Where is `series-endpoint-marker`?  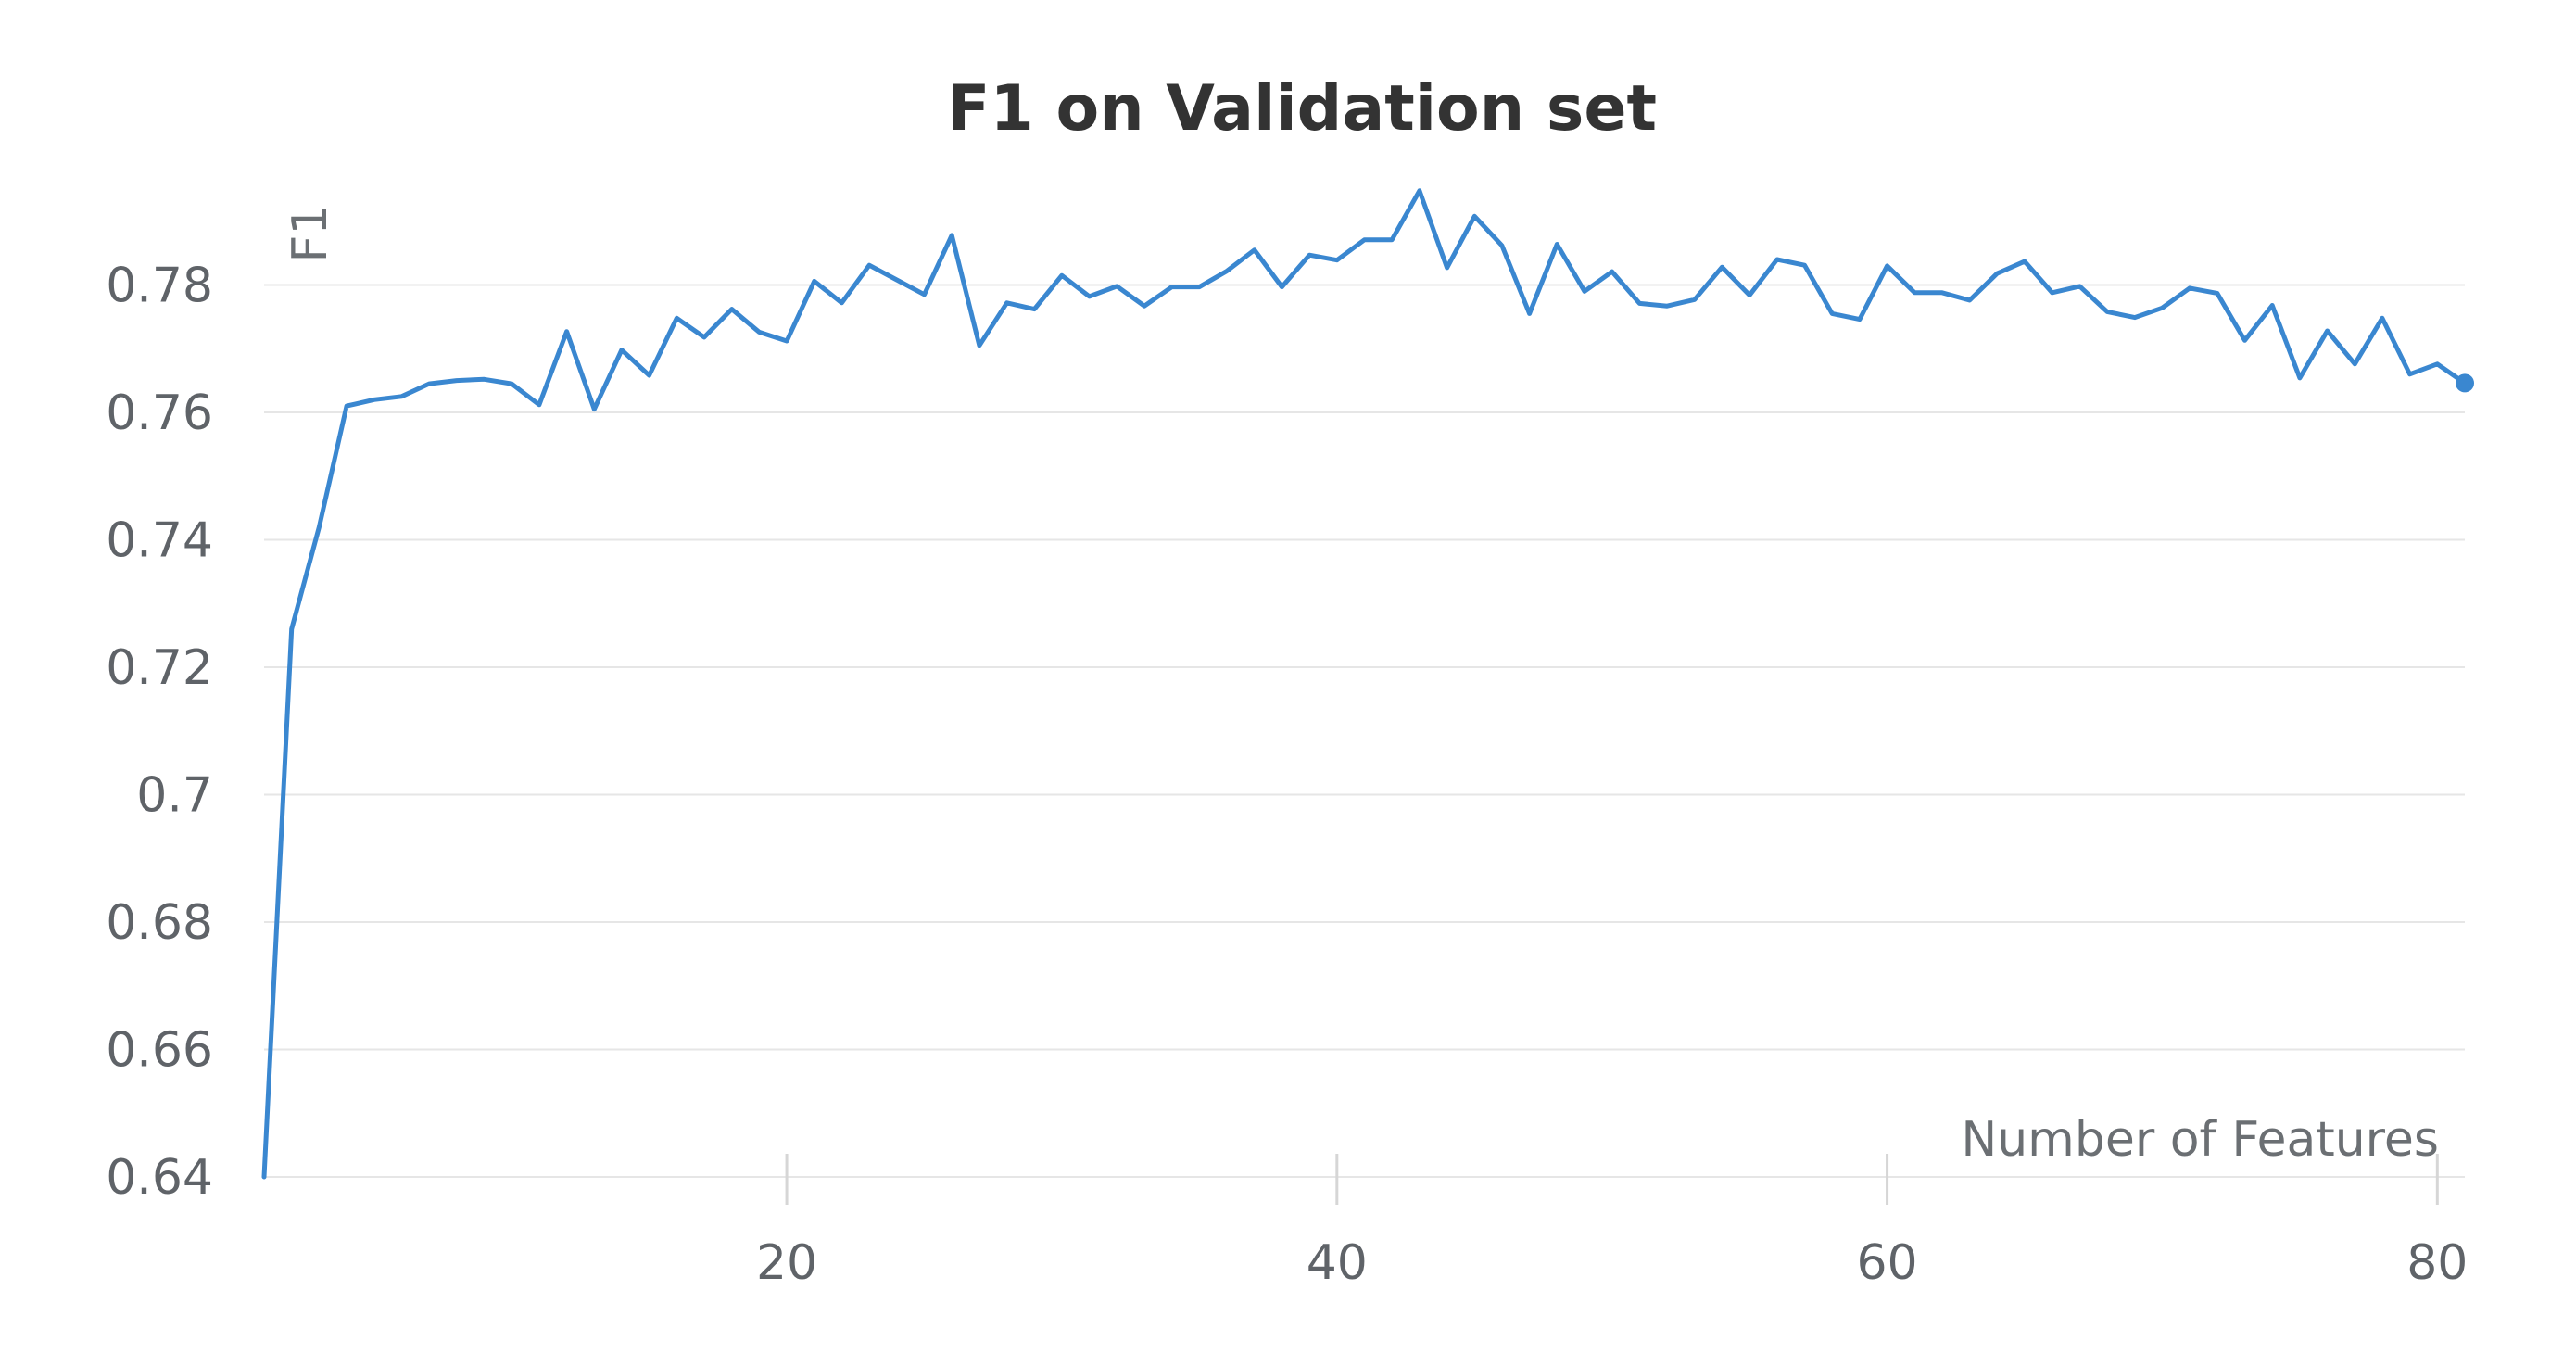 series-endpoint-marker is located at coordinates (2465, 383).